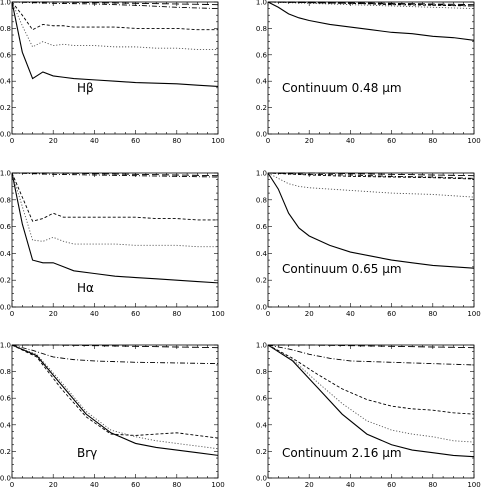 This screenshot has width=481, height=489. Describe the element at coordinates (342, 269) in the screenshot. I see `panel-label: Continuum 0.65 μm` at that location.